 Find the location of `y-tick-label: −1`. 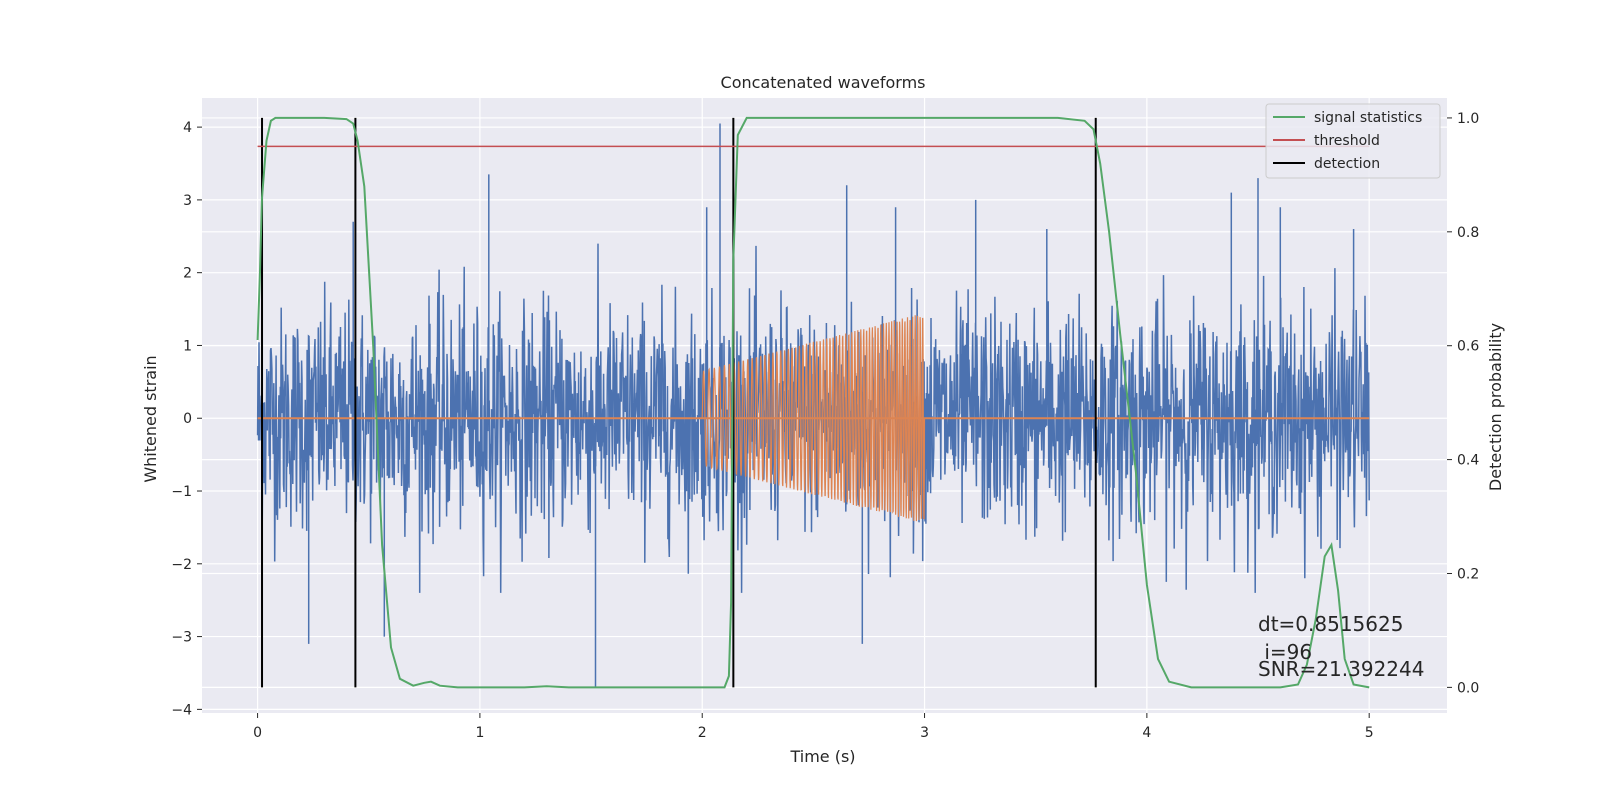

y-tick-label: −1 is located at coordinates (181, 492).